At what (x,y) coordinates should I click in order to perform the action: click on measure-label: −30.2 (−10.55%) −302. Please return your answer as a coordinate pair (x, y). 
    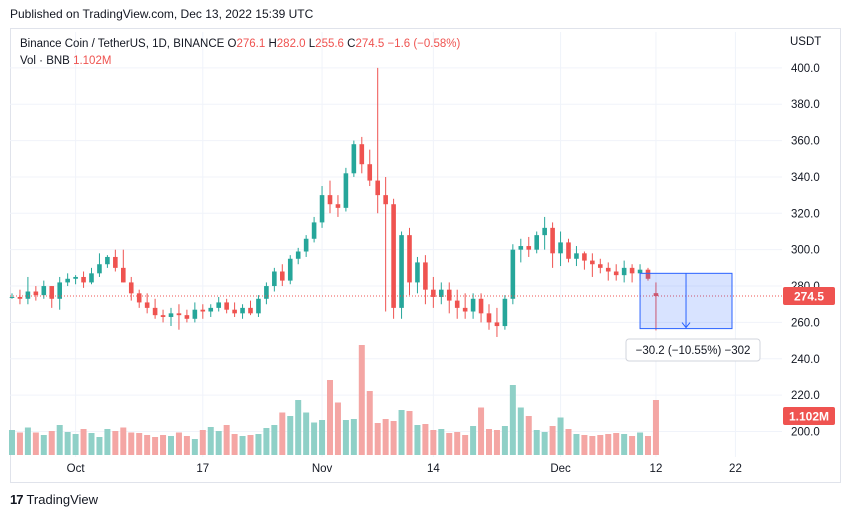
    Looking at the image, I should click on (693, 351).